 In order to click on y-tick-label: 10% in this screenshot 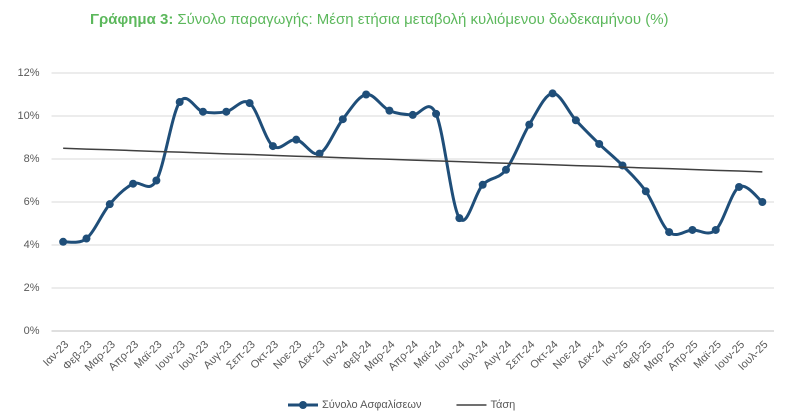, I will do `click(28, 116)`.